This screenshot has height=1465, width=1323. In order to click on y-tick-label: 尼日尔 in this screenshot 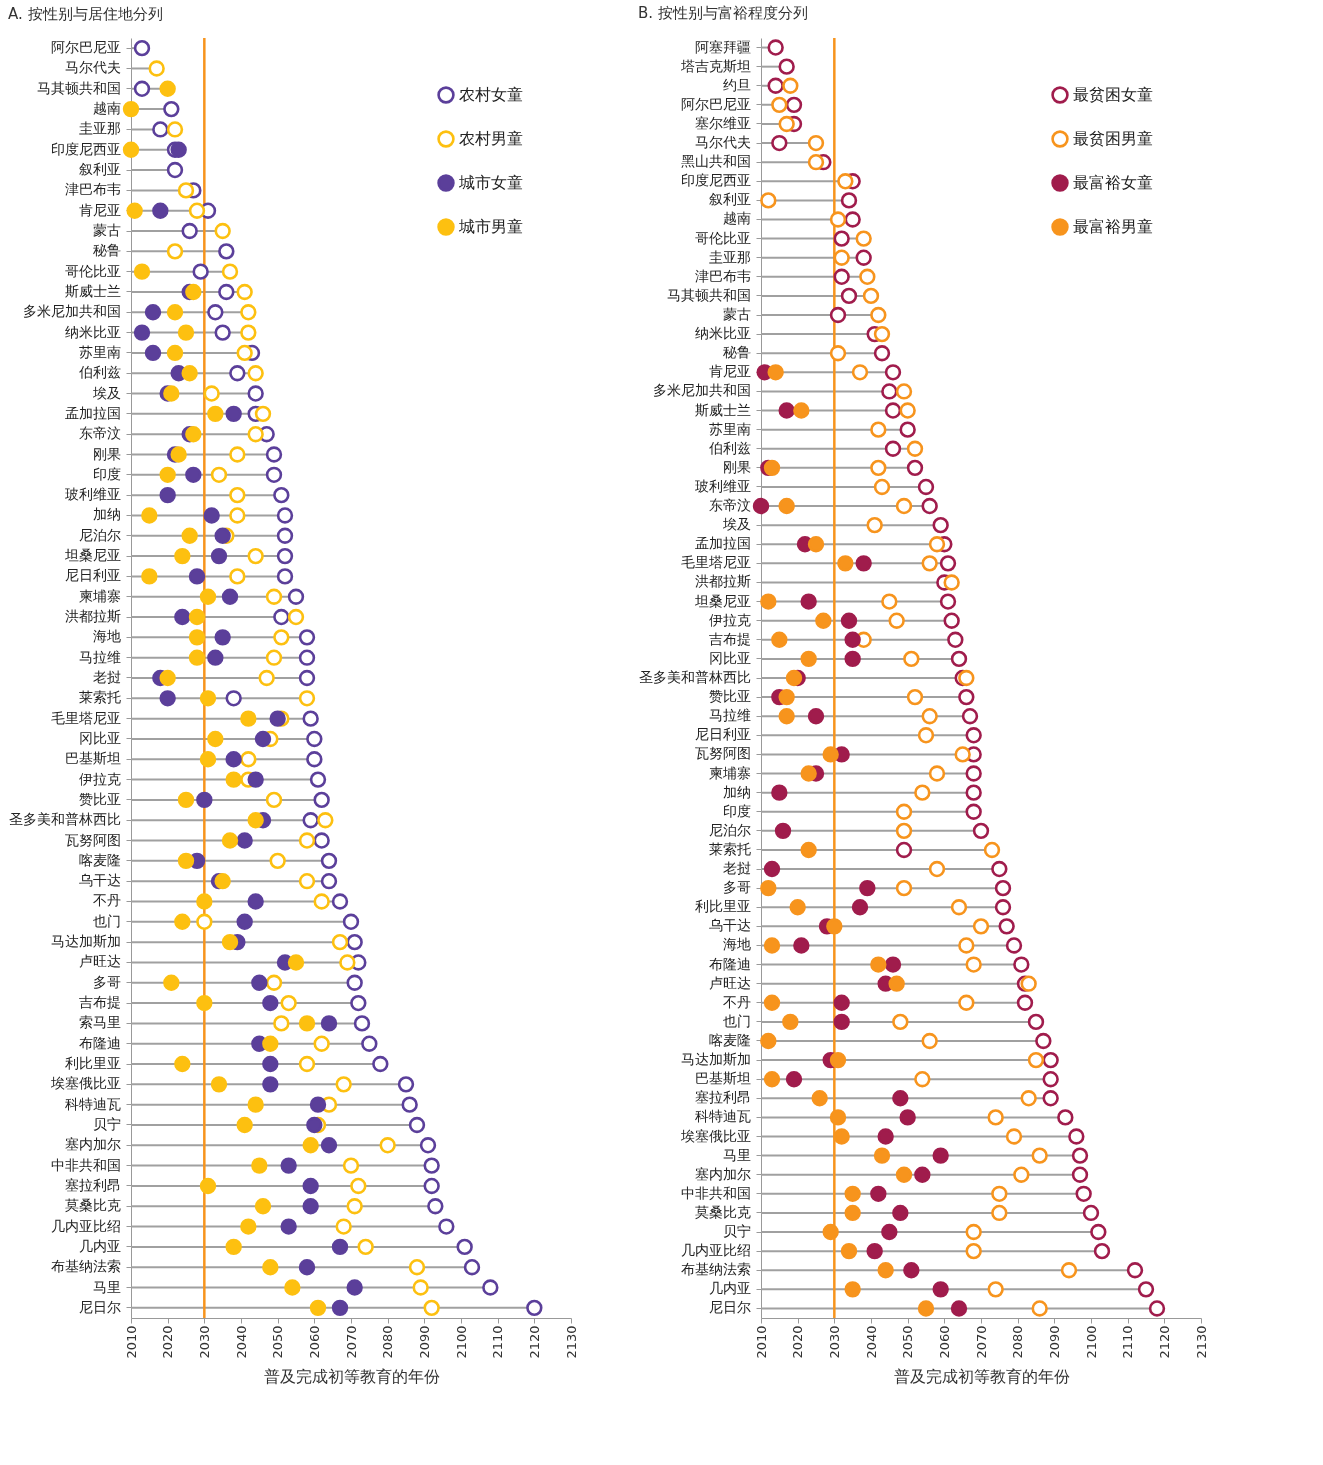, I will do `click(99, 1306)`.